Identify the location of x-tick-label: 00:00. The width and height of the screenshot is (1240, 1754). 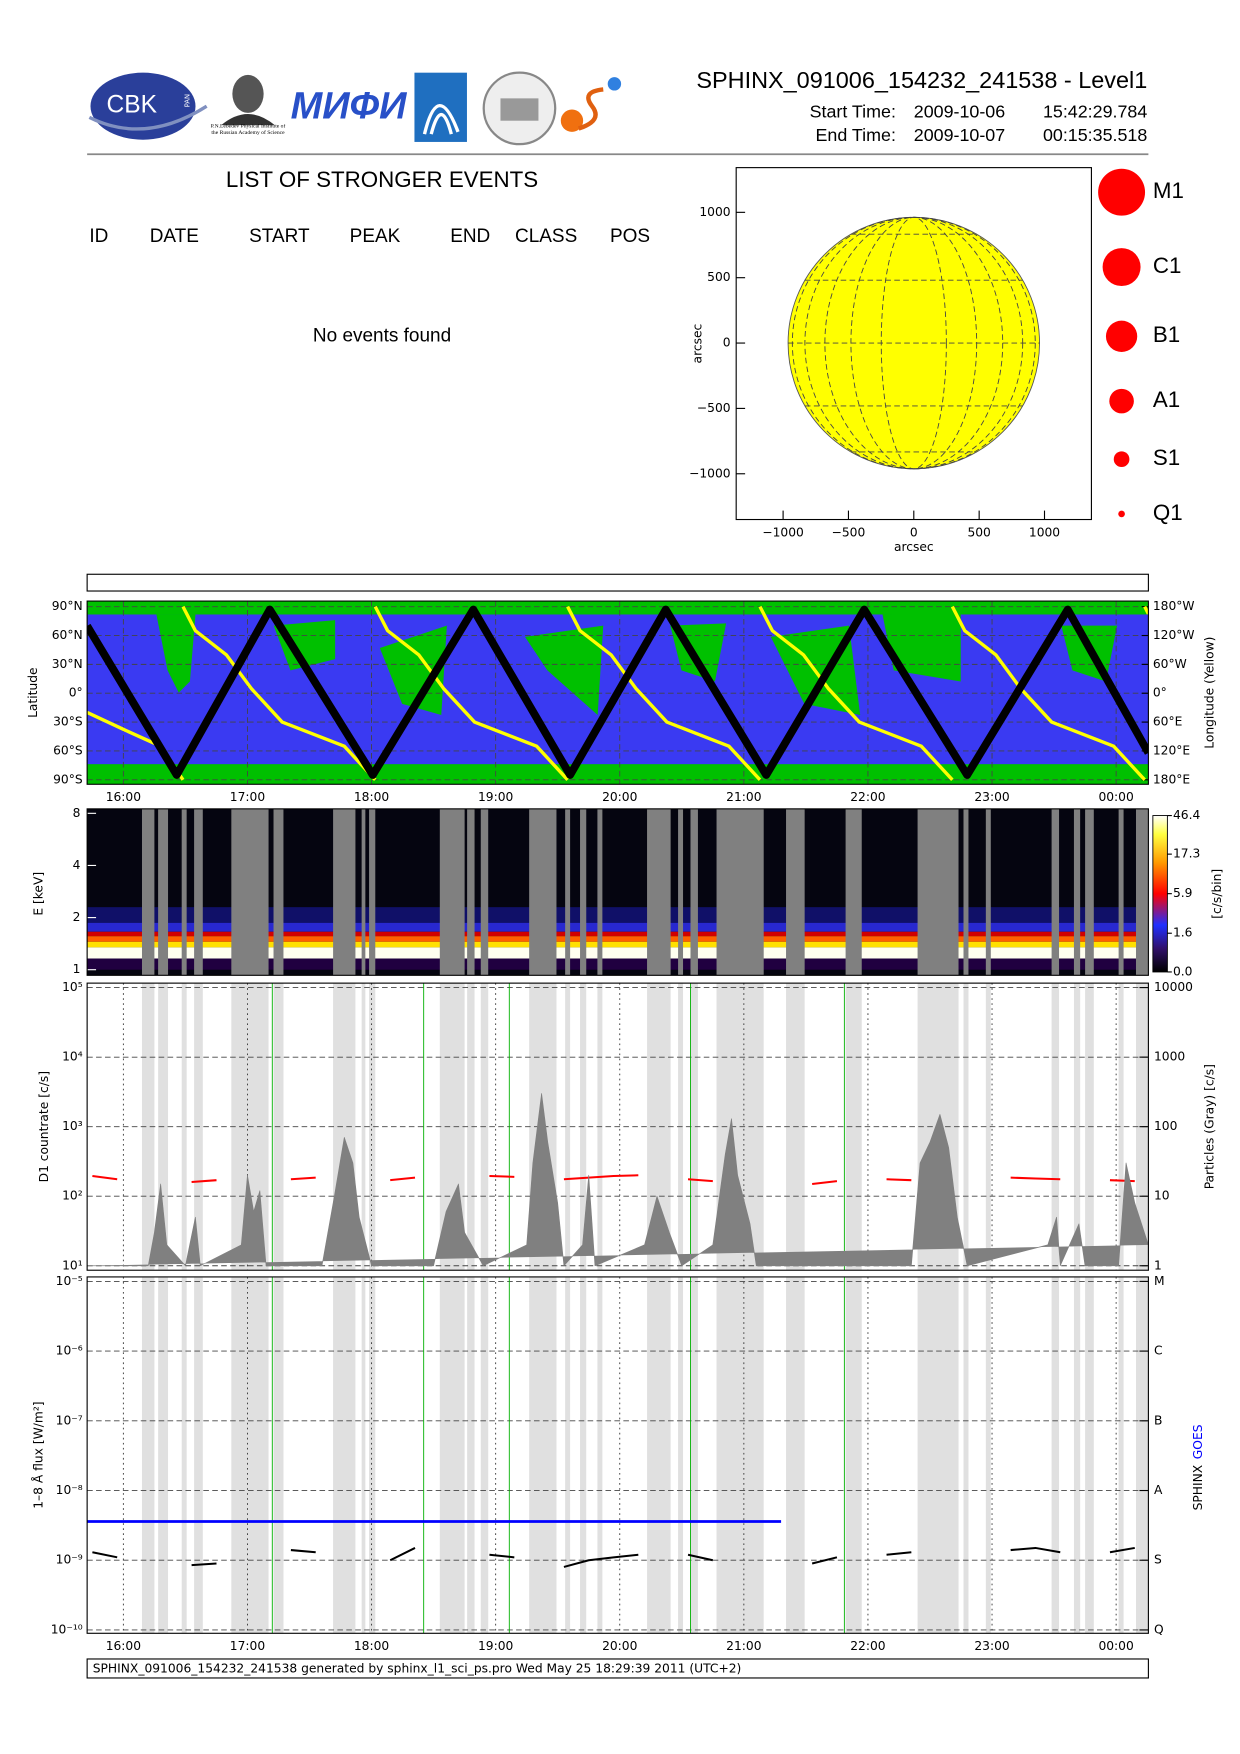
(1115, 797).